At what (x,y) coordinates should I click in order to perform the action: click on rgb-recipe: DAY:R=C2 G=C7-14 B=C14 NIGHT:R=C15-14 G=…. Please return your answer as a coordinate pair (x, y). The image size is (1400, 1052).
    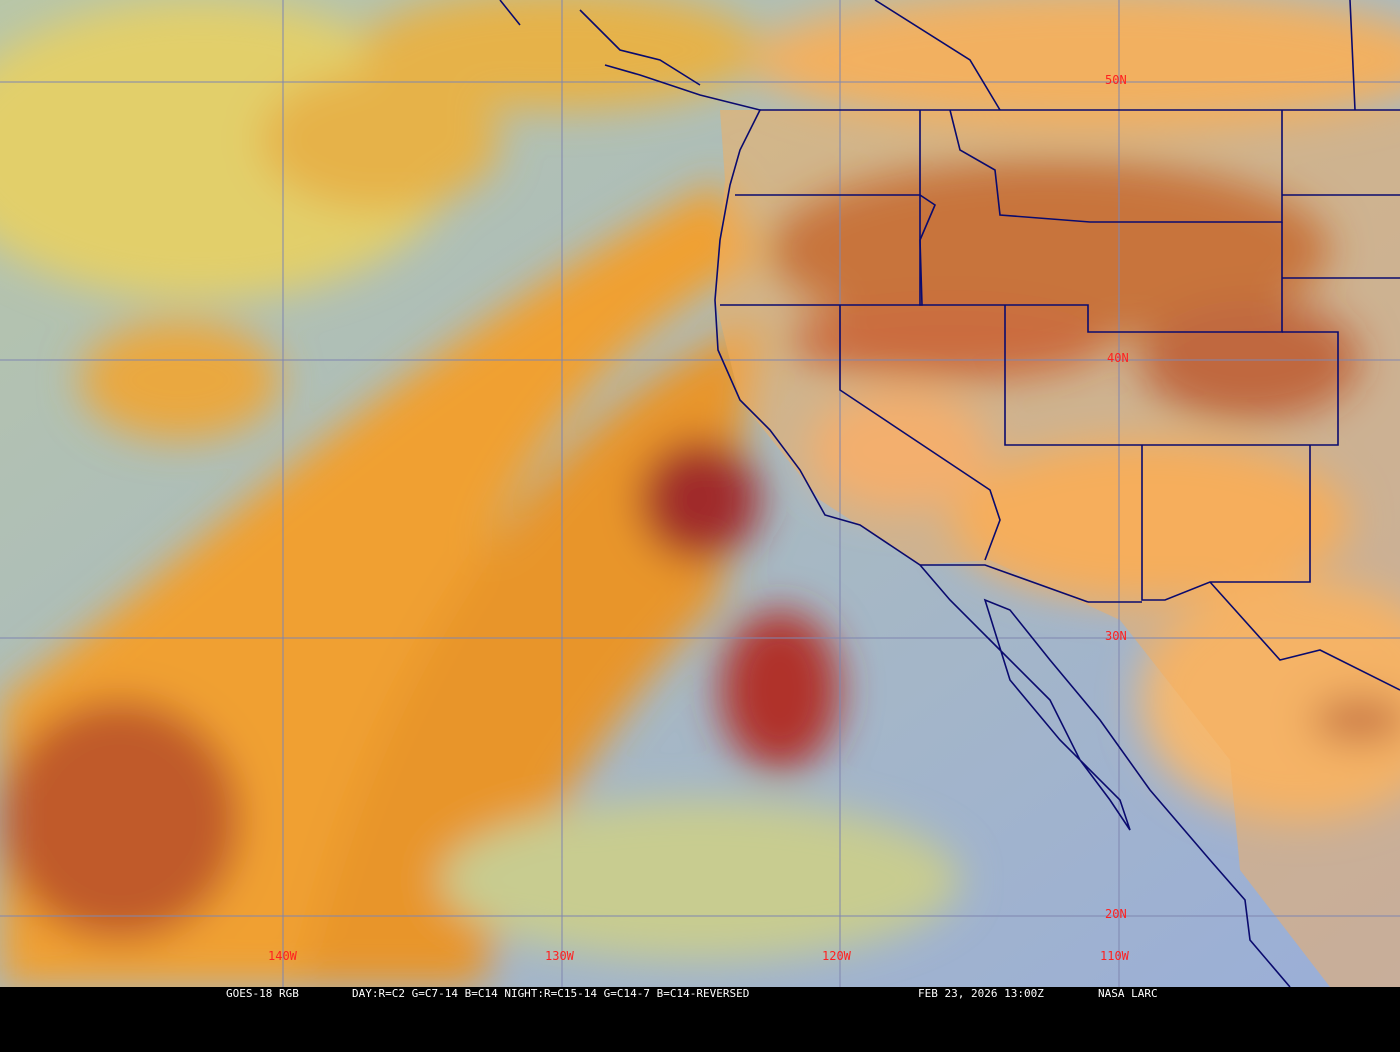
    Looking at the image, I should click on (551, 993).